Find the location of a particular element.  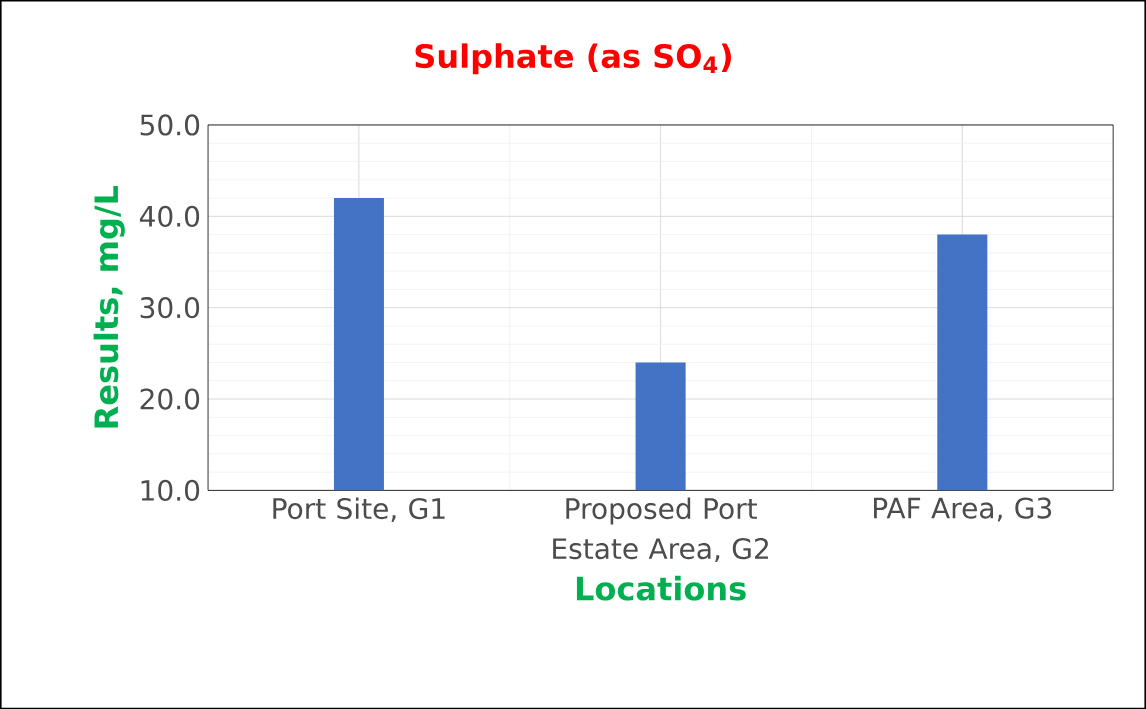

x-axis-title: Locations is located at coordinates (661, 588).